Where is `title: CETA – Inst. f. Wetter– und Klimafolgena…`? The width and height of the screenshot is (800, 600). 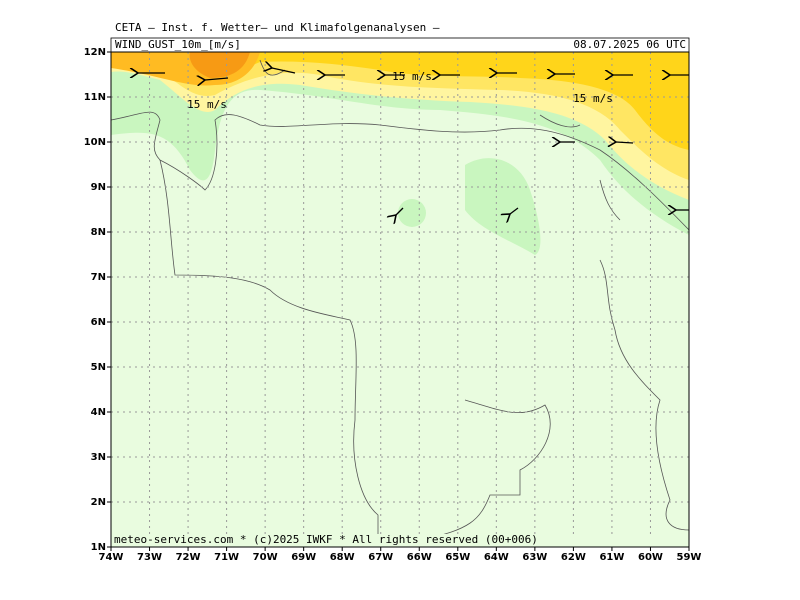
title: CETA – Inst. f. Wetter– und Klimafolgena… is located at coordinates (277, 27).